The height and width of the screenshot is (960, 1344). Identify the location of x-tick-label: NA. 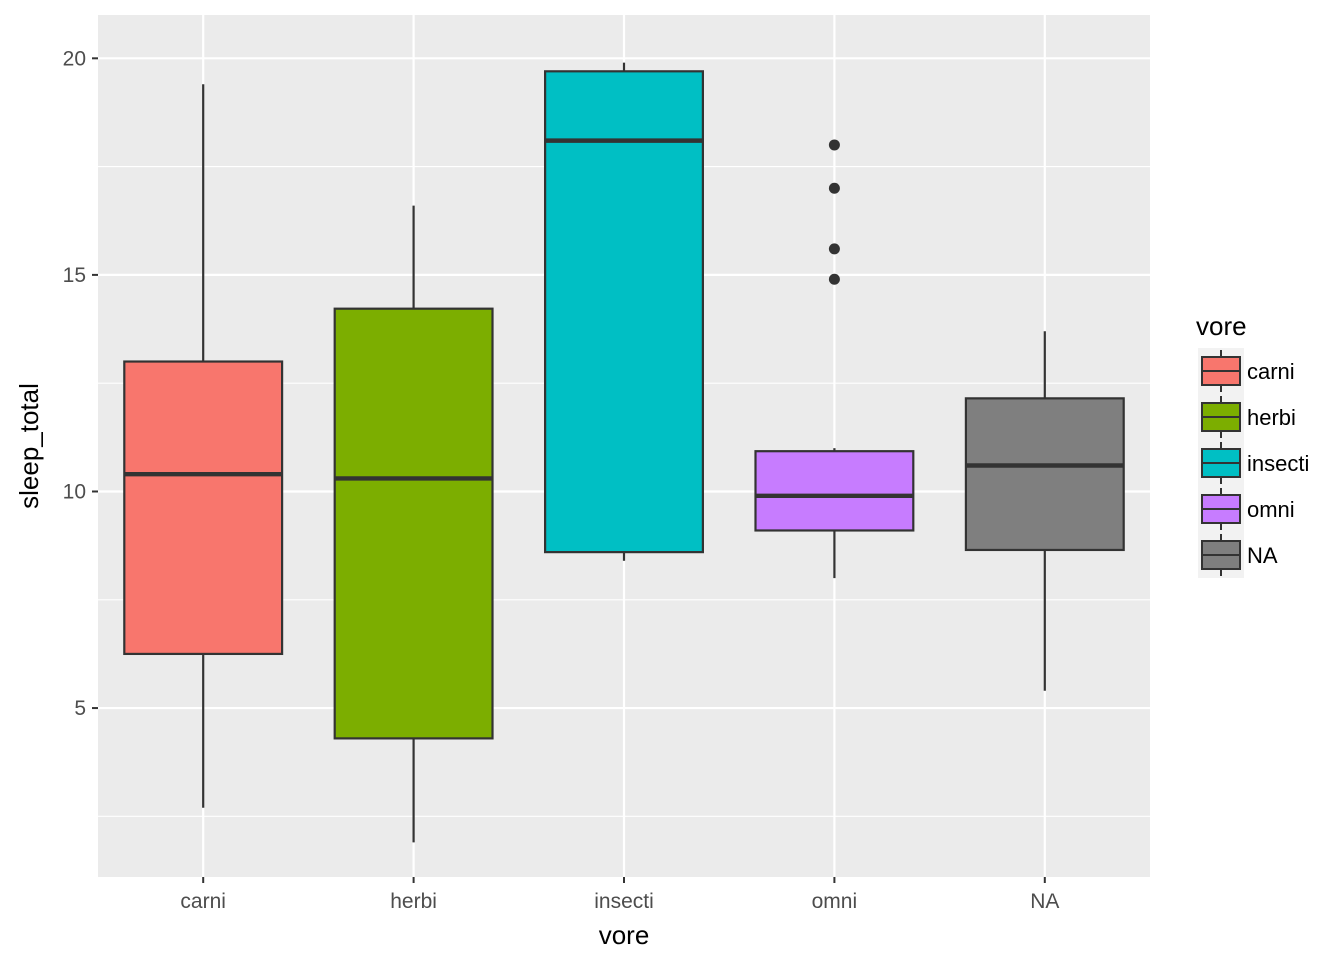
(1044, 901).